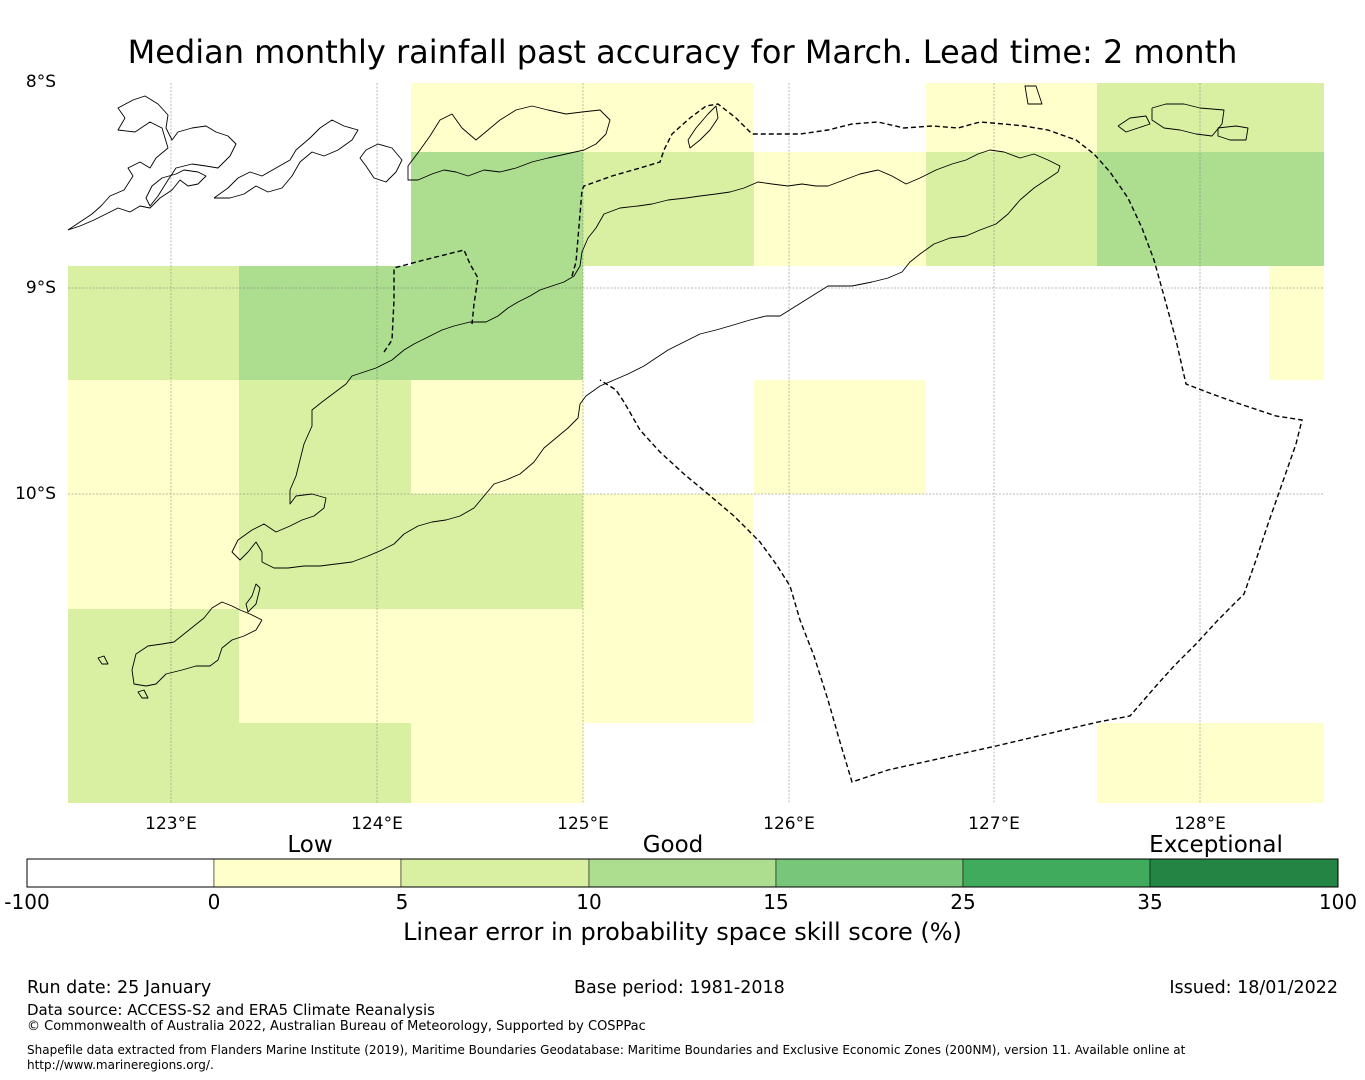  Describe the element at coordinates (152, 163) in the screenshot. I see `coastline-flores` at that location.